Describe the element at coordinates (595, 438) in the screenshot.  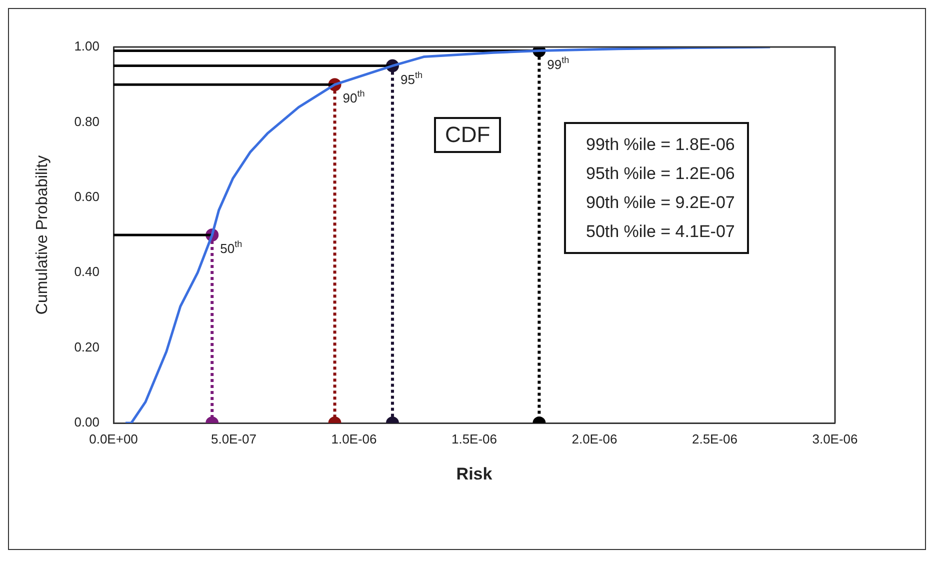
I see `x-tick-label: 2.0E-06` at that location.